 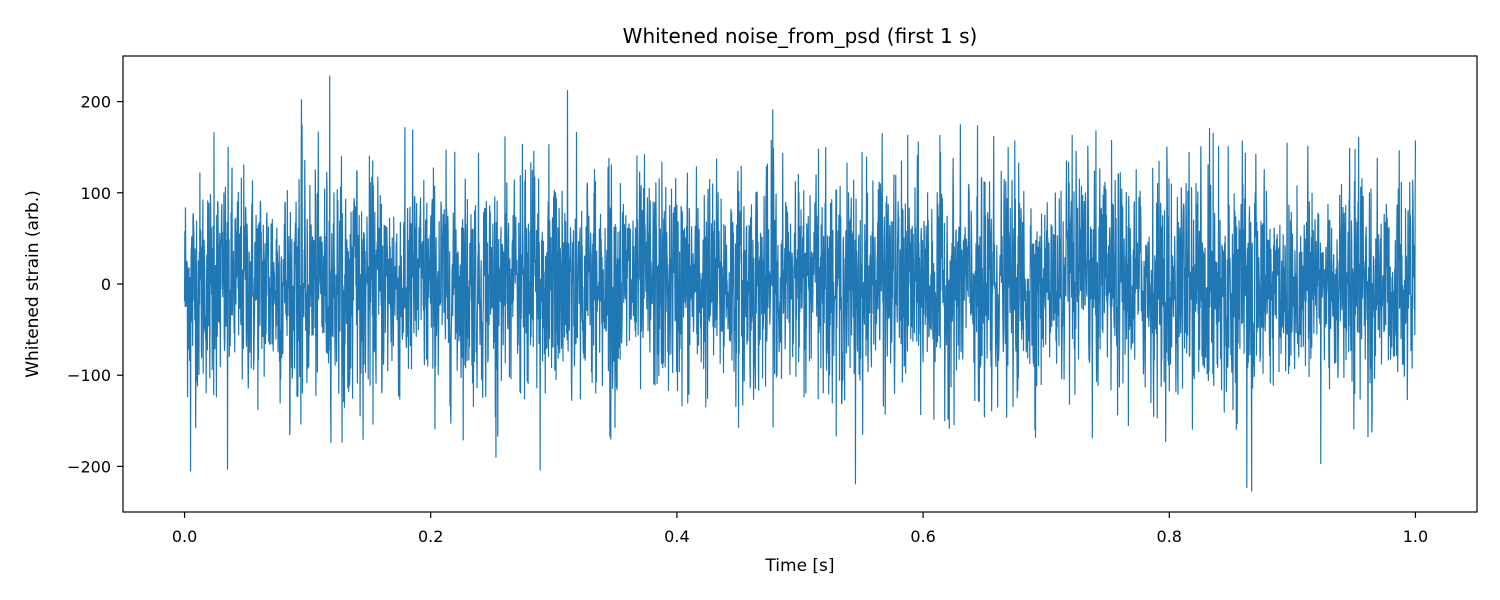 What do you see at coordinates (106, 284) in the screenshot?
I see `y-tick-label: 0` at bounding box center [106, 284].